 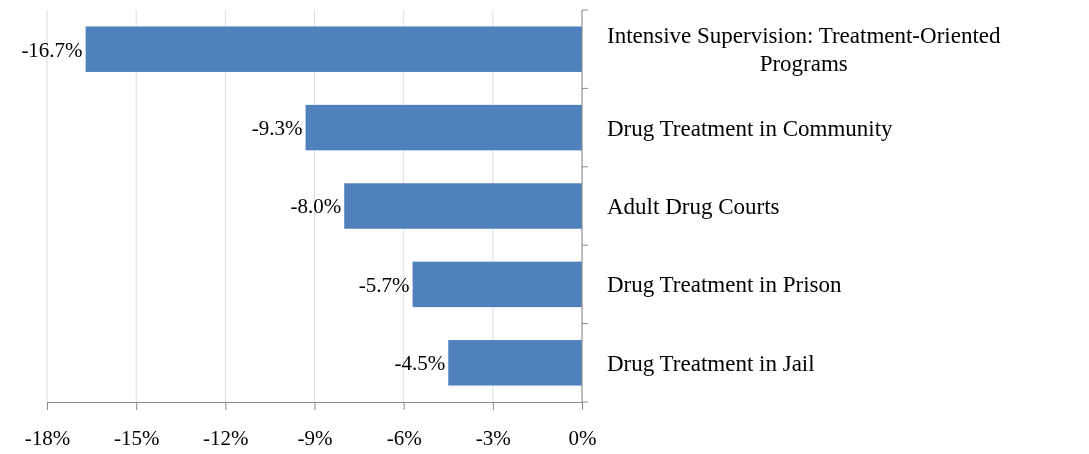 I want to click on x-tick-label: -18%, so click(x=47, y=437).